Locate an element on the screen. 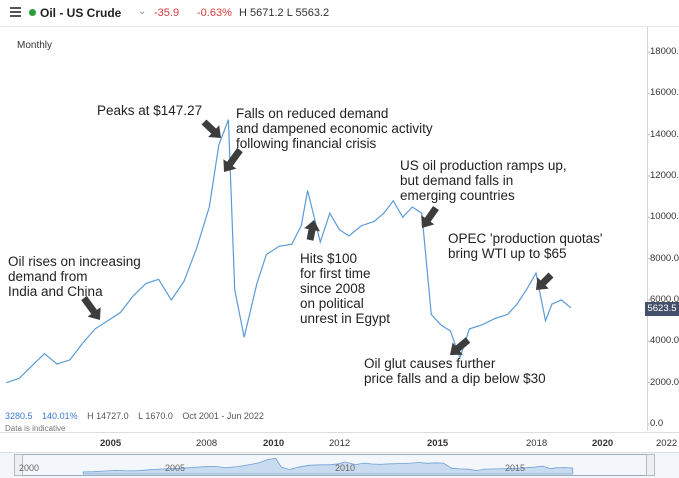  navigator-selection is located at coordinates (333, 465).